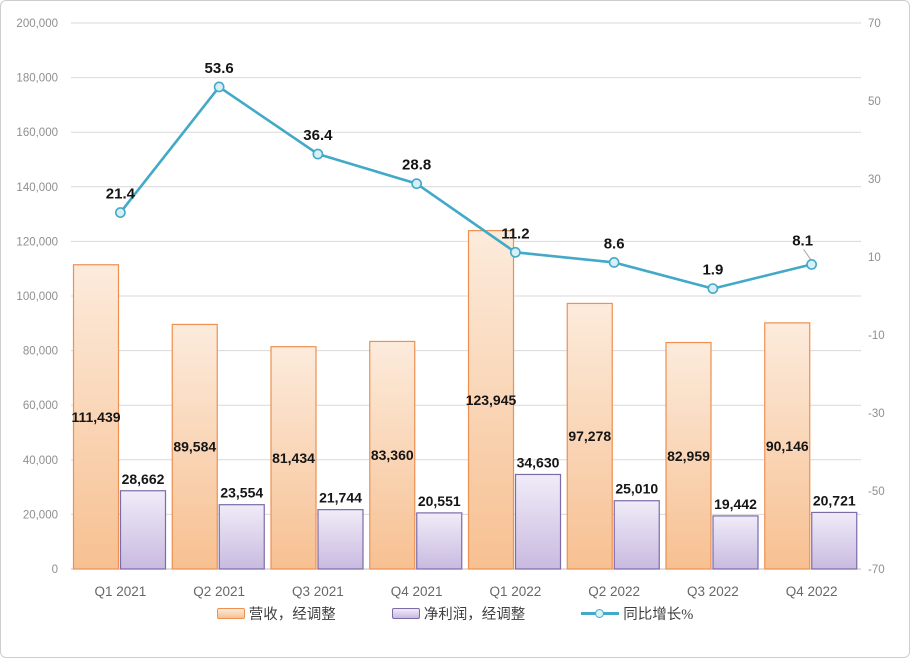 The height and width of the screenshot is (658, 910). Describe the element at coordinates (515, 591) in the screenshot. I see `category-label: Q1 2022` at that location.